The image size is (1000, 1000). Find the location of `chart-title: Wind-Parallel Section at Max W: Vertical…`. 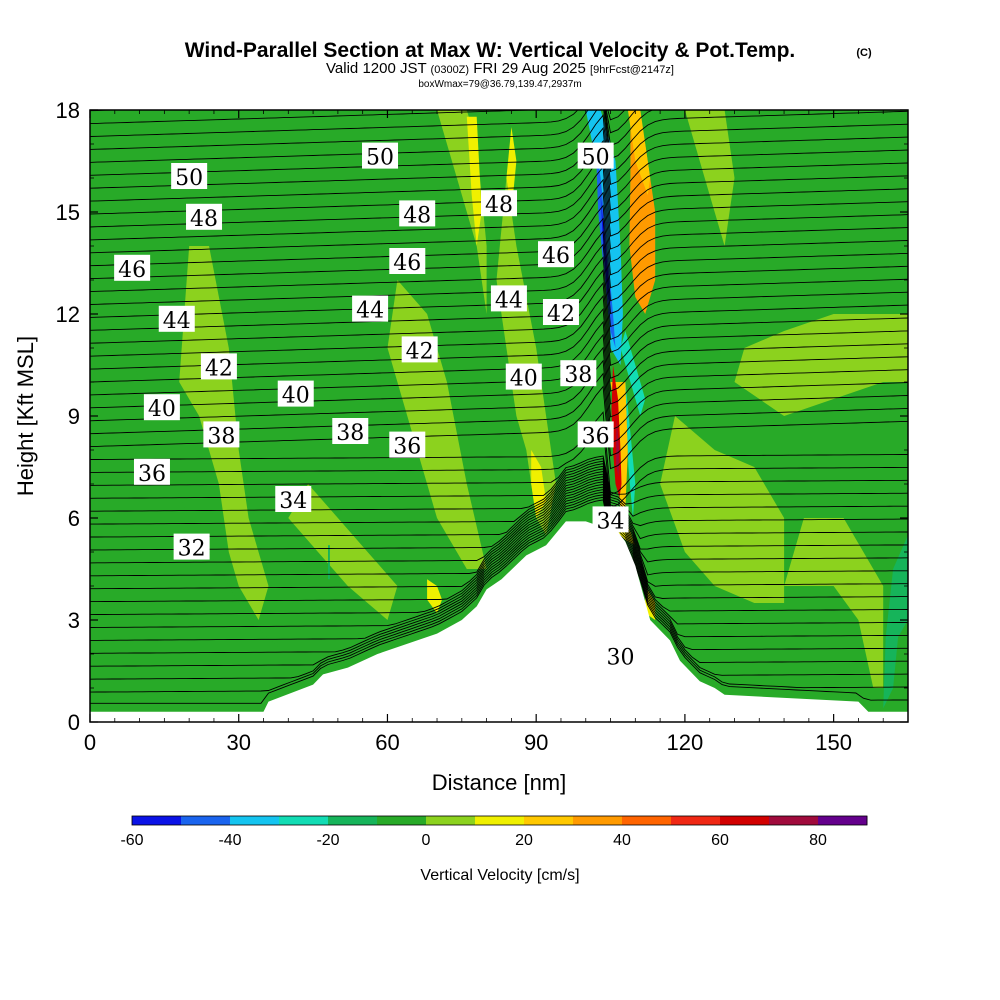

chart-title: Wind-Parallel Section at Max W: Vertical… is located at coordinates (490, 50).